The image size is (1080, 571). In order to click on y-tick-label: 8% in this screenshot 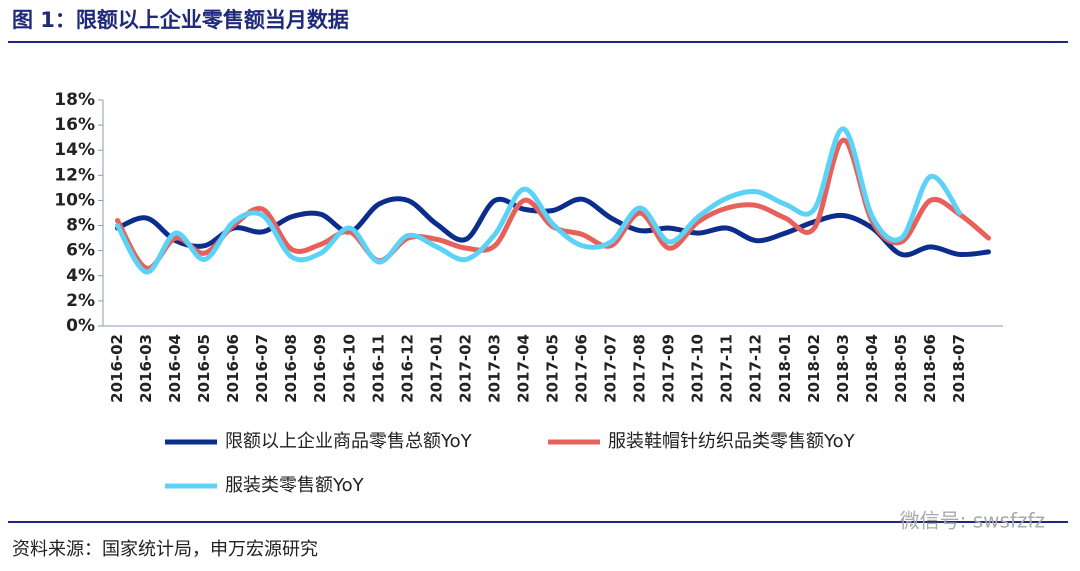, I will do `click(80, 226)`.